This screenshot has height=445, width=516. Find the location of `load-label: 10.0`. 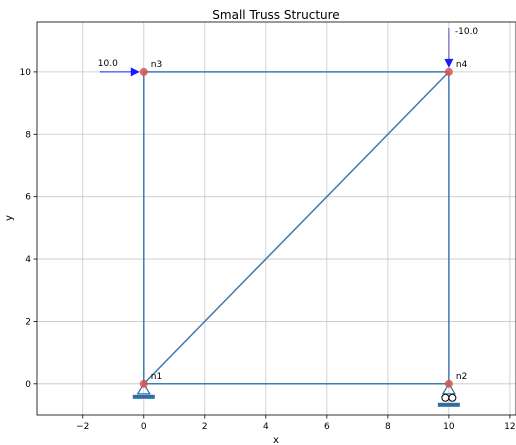

load-label: 10.0 is located at coordinates (108, 64).